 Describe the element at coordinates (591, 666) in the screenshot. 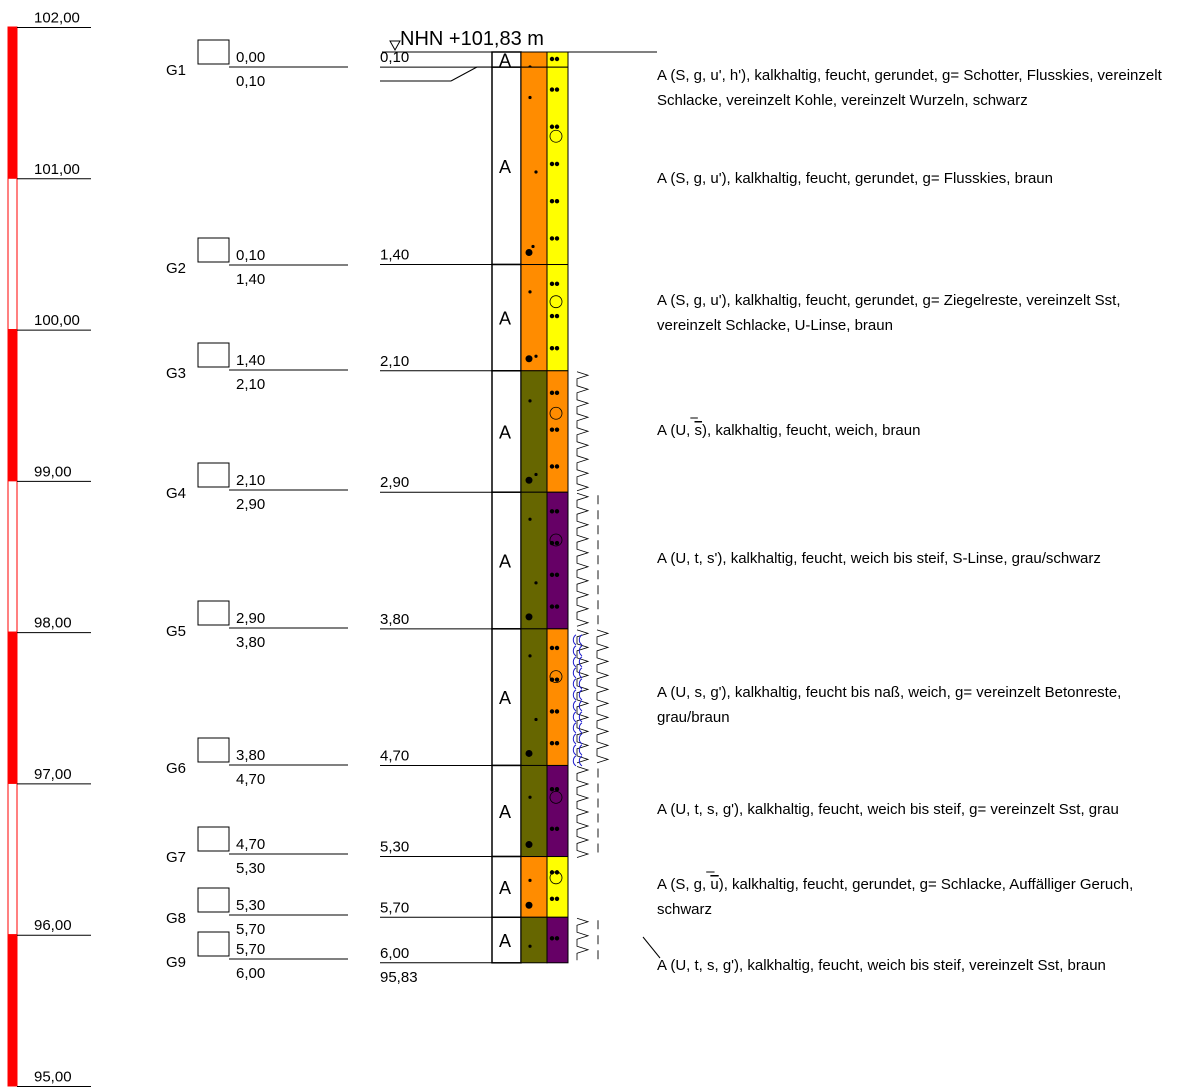

I see `consistency-symbols` at that location.